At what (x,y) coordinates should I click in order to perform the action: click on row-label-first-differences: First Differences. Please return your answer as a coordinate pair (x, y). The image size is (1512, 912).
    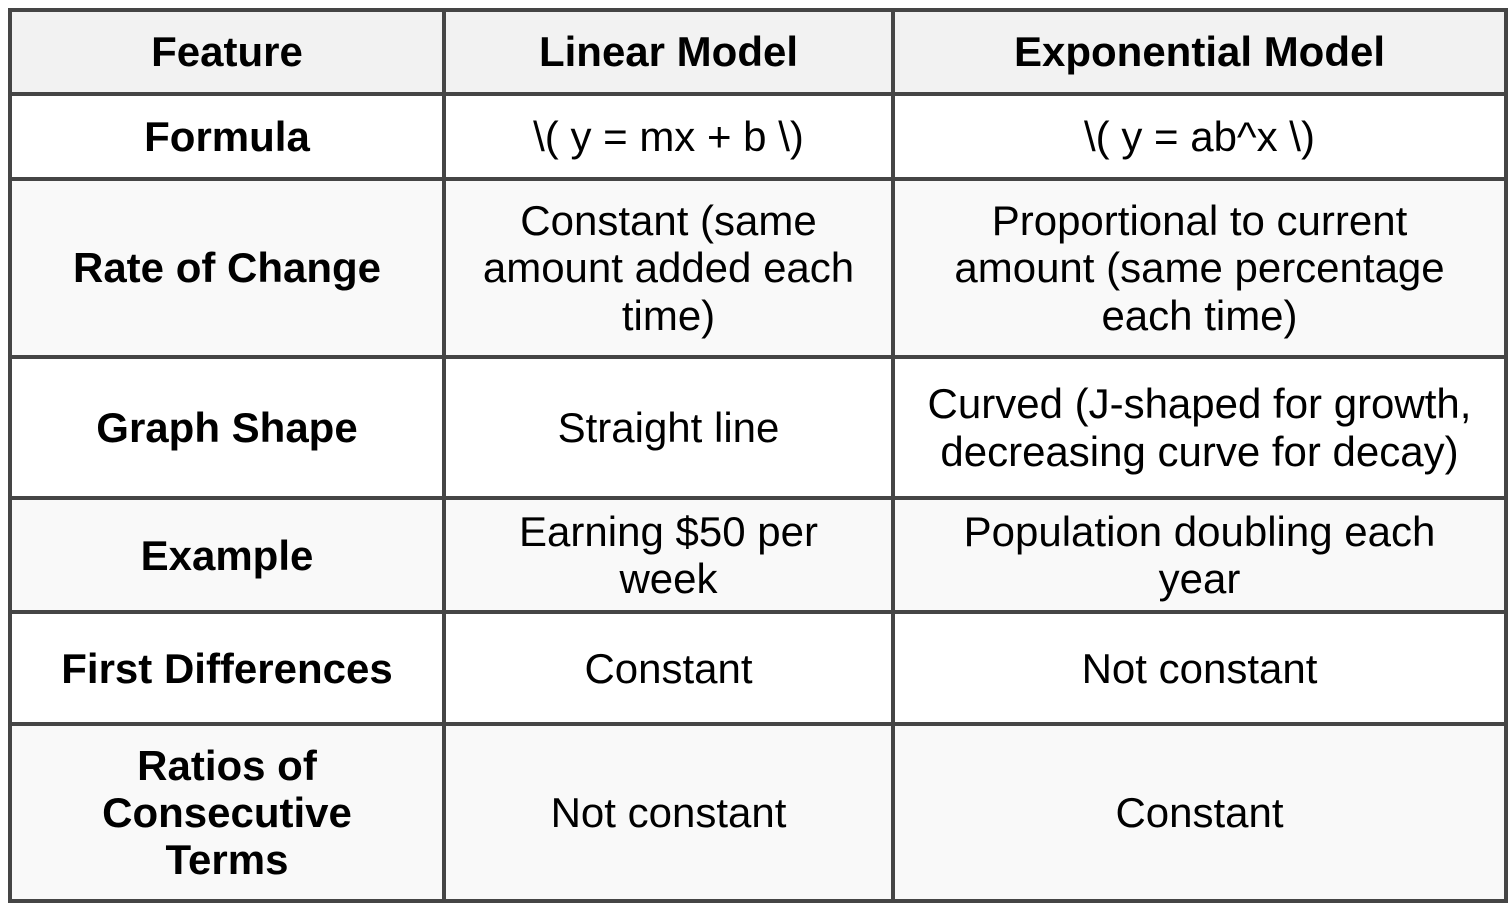
    Looking at the image, I should click on (227, 668).